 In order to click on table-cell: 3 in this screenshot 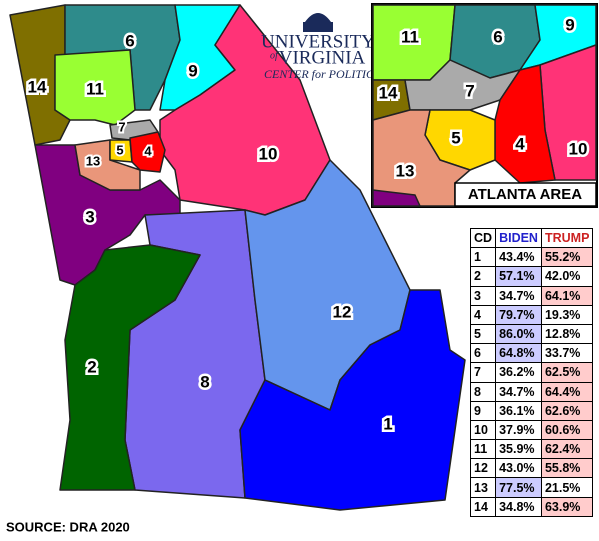, I will do `click(483, 295)`.